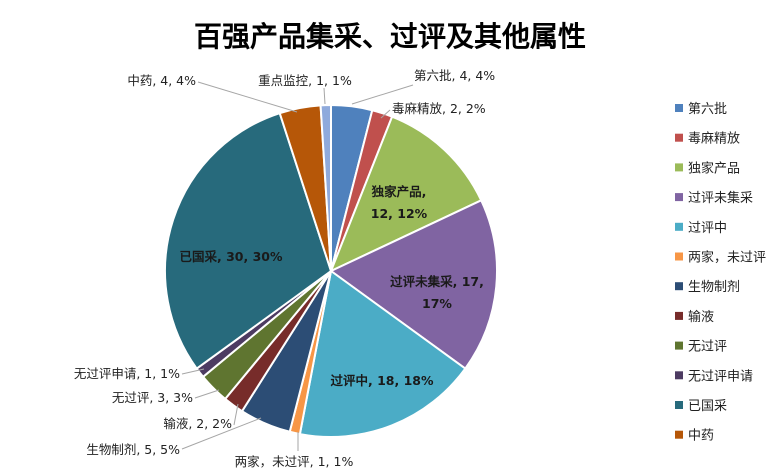 This screenshot has height=473, width=780. Describe the element at coordinates (714, 168) in the screenshot. I see `legend-label: 独家产品` at that location.